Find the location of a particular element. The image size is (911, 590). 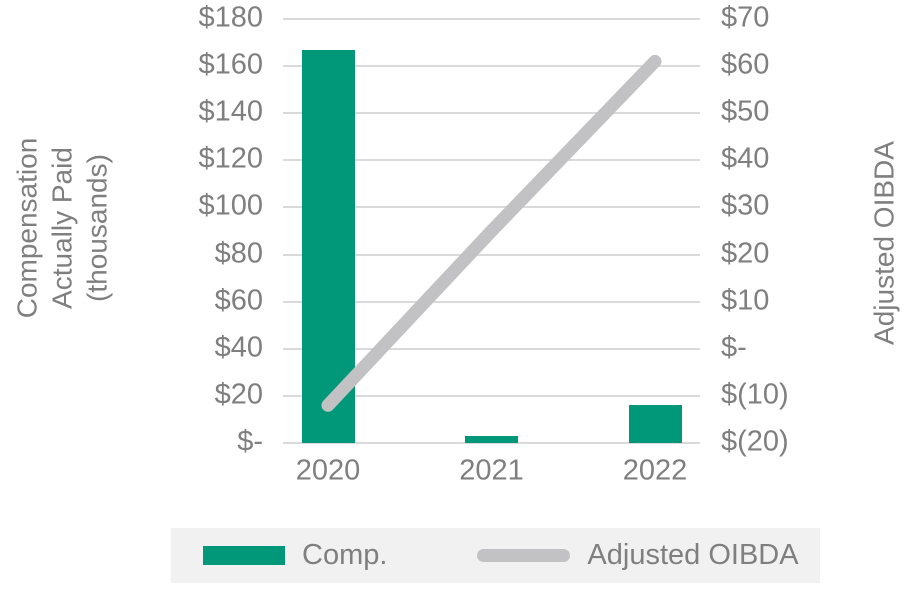

left-tick-label: $80 is located at coordinates (238, 253).